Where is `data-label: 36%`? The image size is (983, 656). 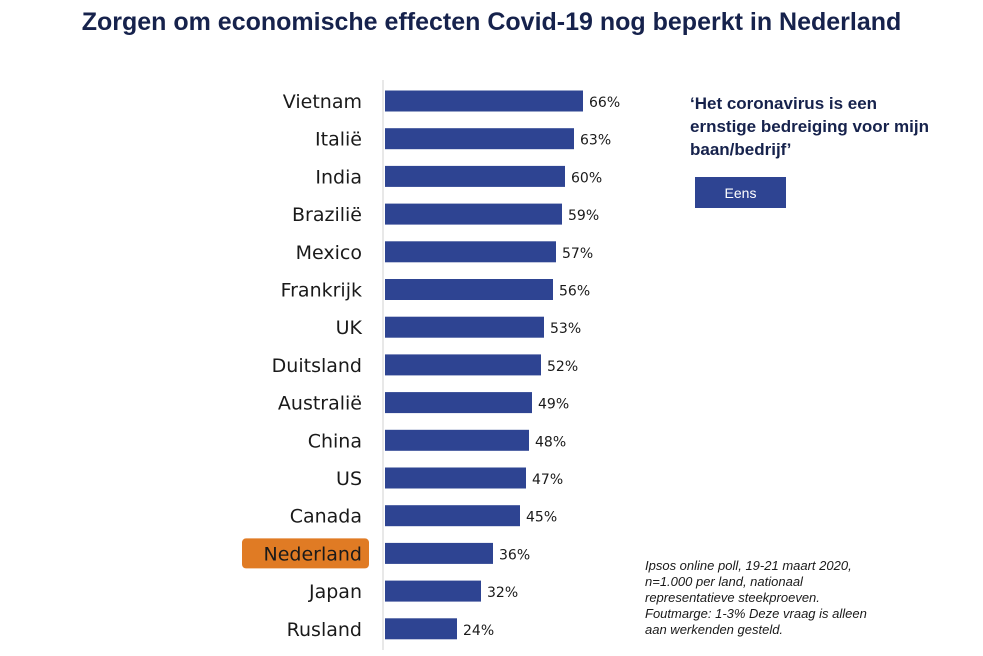 data-label: 36% is located at coordinates (514, 555).